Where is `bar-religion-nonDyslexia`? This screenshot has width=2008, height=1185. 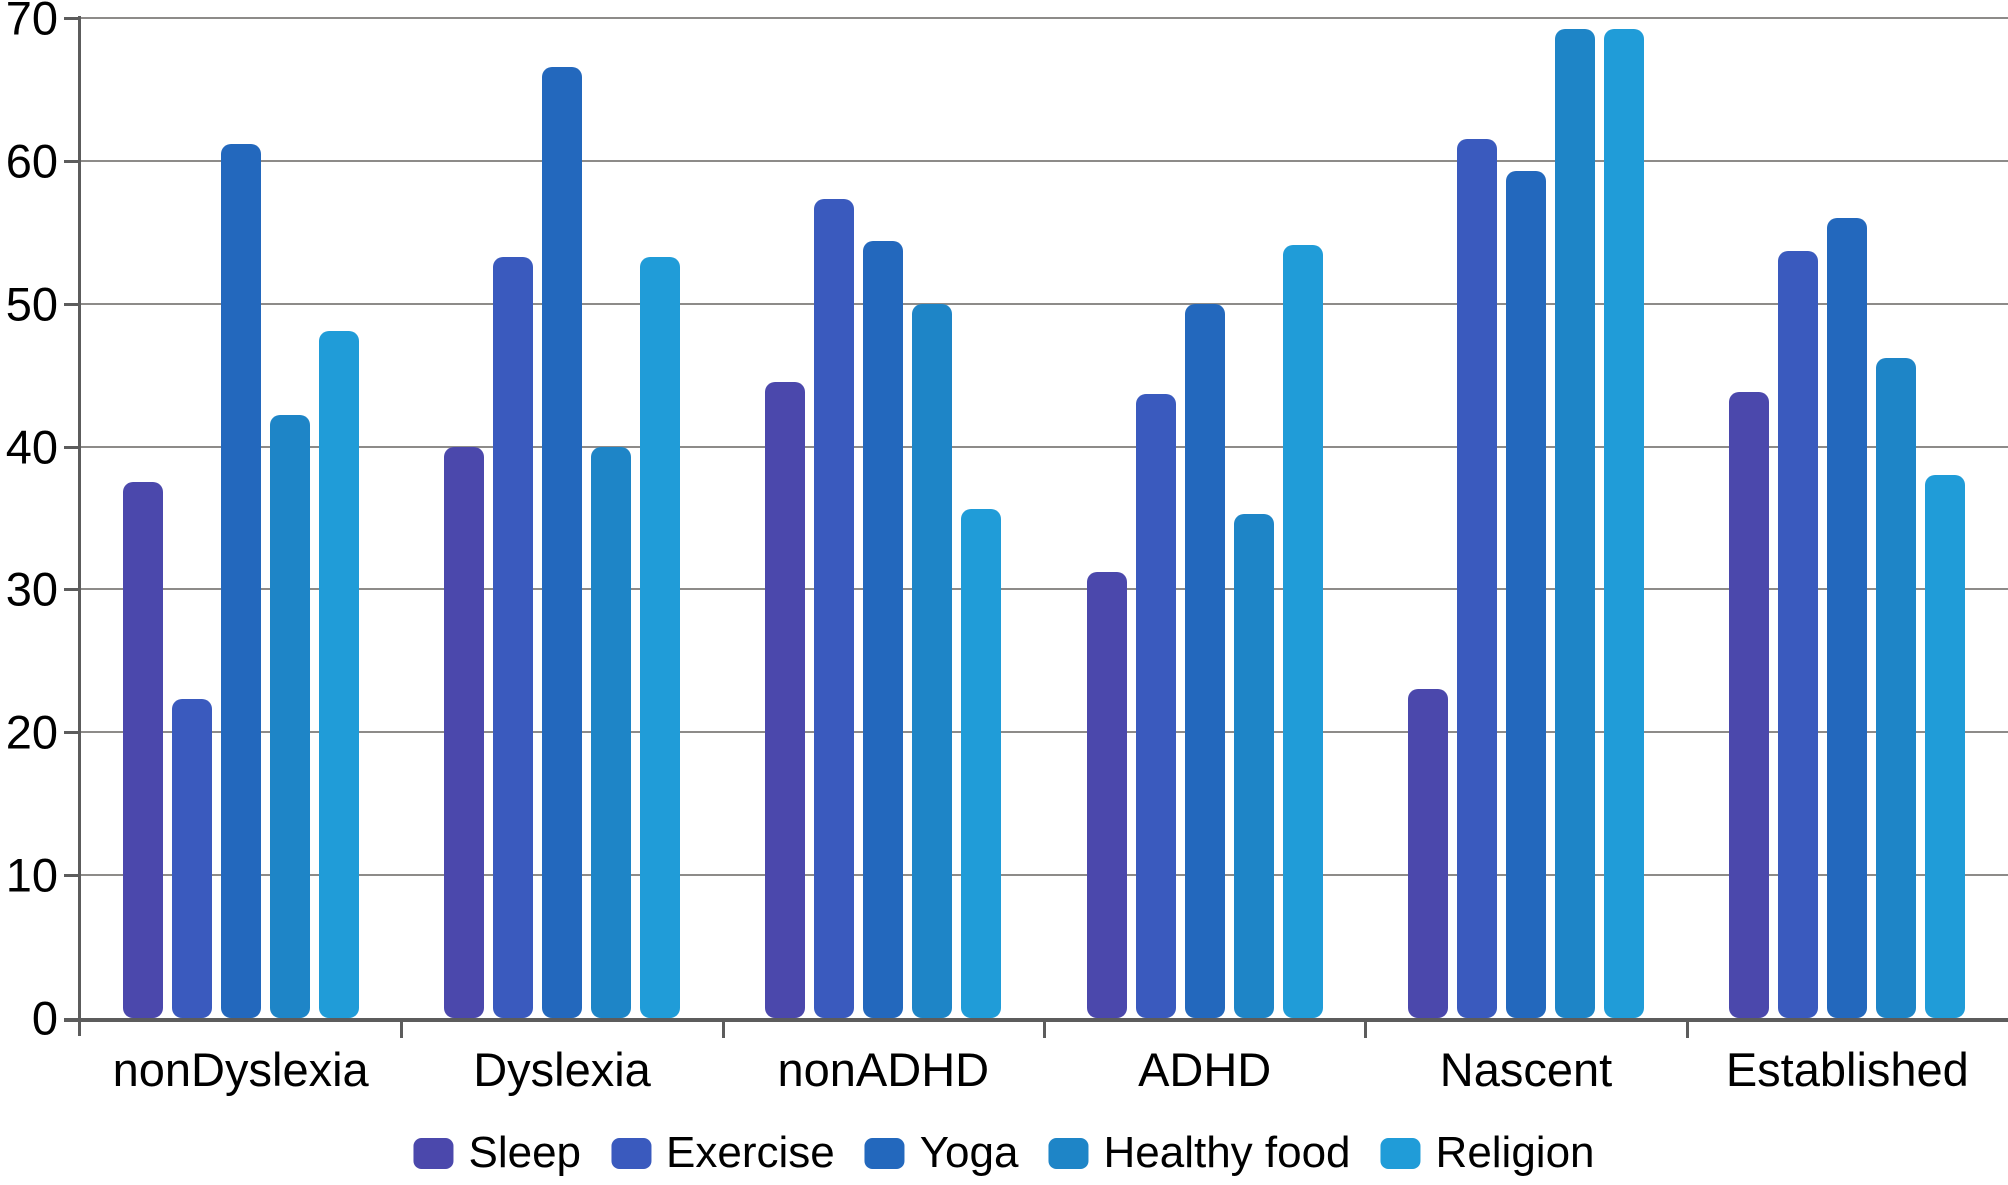
bar-religion-nonDyslexia is located at coordinates (338, 674).